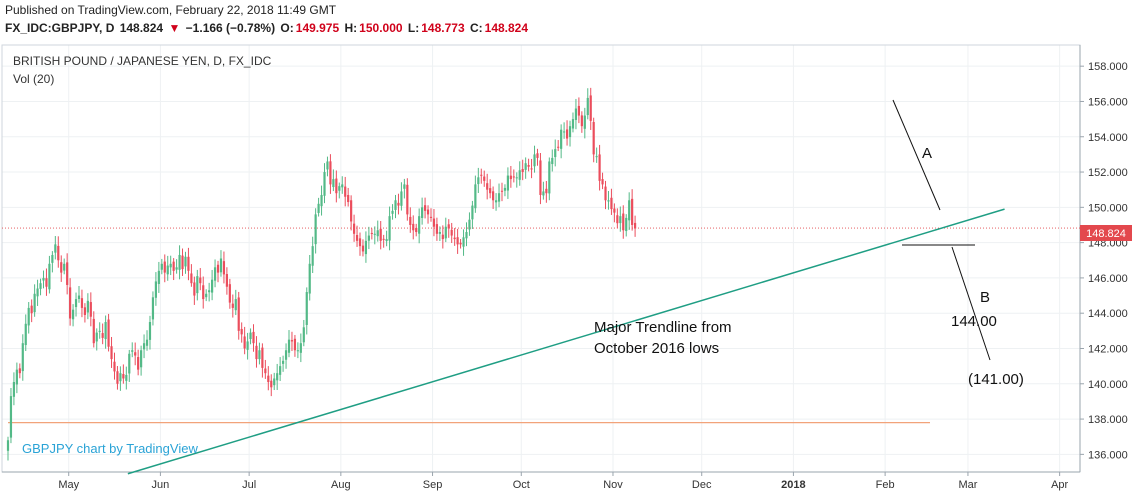 This screenshot has width=1138, height=497. Describe the element at coordinates (506, 28) in the screenshot. I see `close-value: 148.824` at that location.